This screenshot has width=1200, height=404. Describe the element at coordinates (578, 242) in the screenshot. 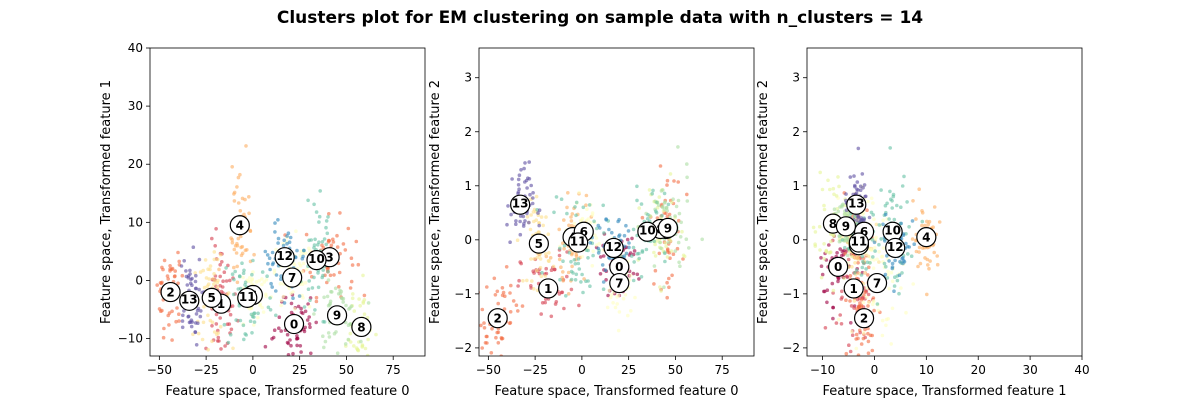

I see `cluster-center-11: 11` at that location.